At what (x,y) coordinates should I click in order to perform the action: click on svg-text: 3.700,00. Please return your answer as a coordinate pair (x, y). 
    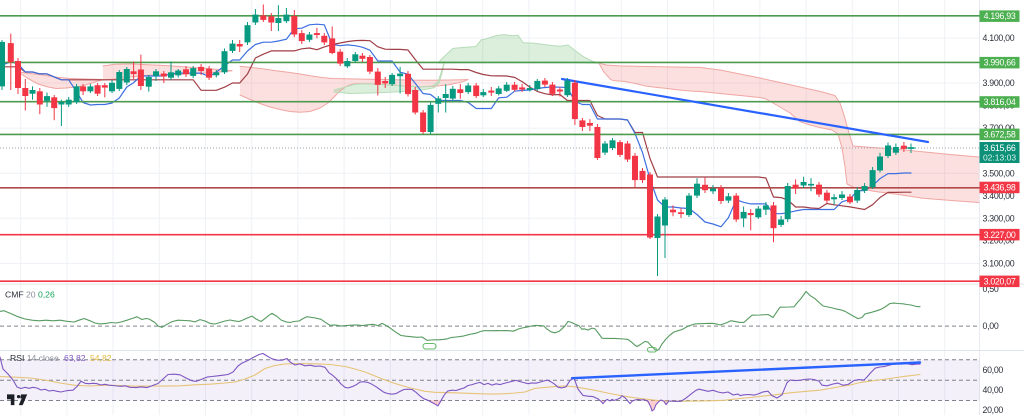
    Looking at the image, I should click on (999, 128).